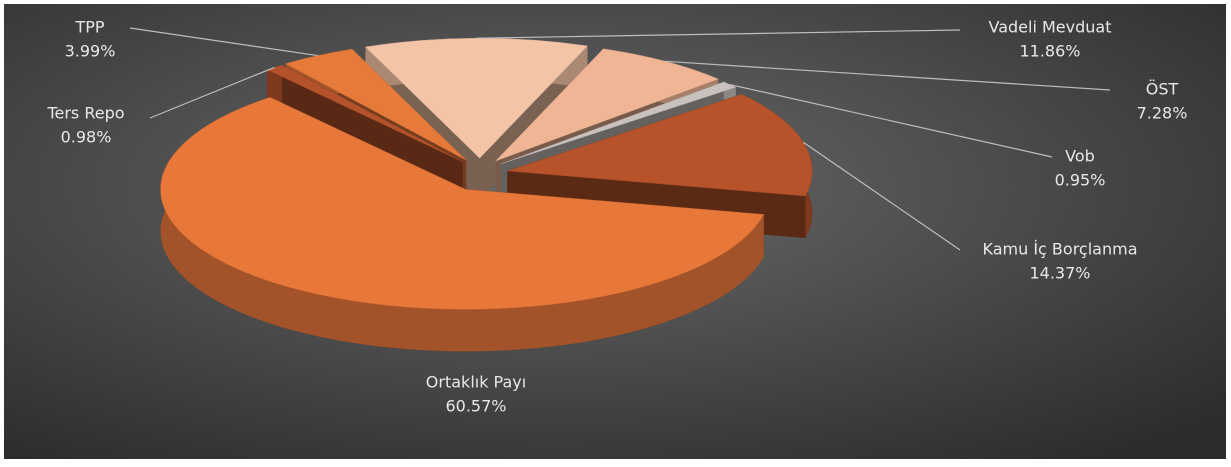  I want to click on slice-label: TPP, so click(89, 27).